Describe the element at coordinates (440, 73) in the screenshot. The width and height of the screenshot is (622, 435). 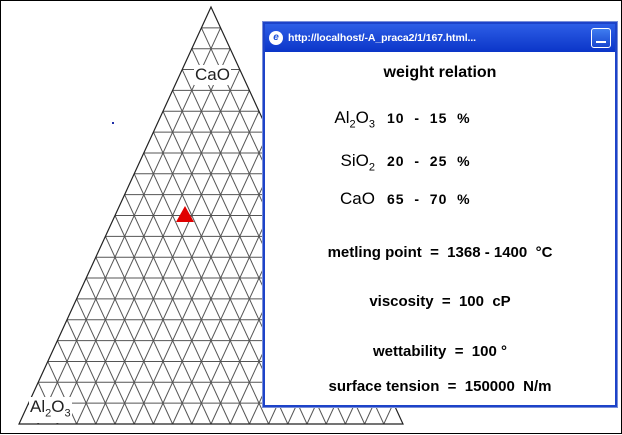
I see `weight-relation-heading: weight relation` at that location.